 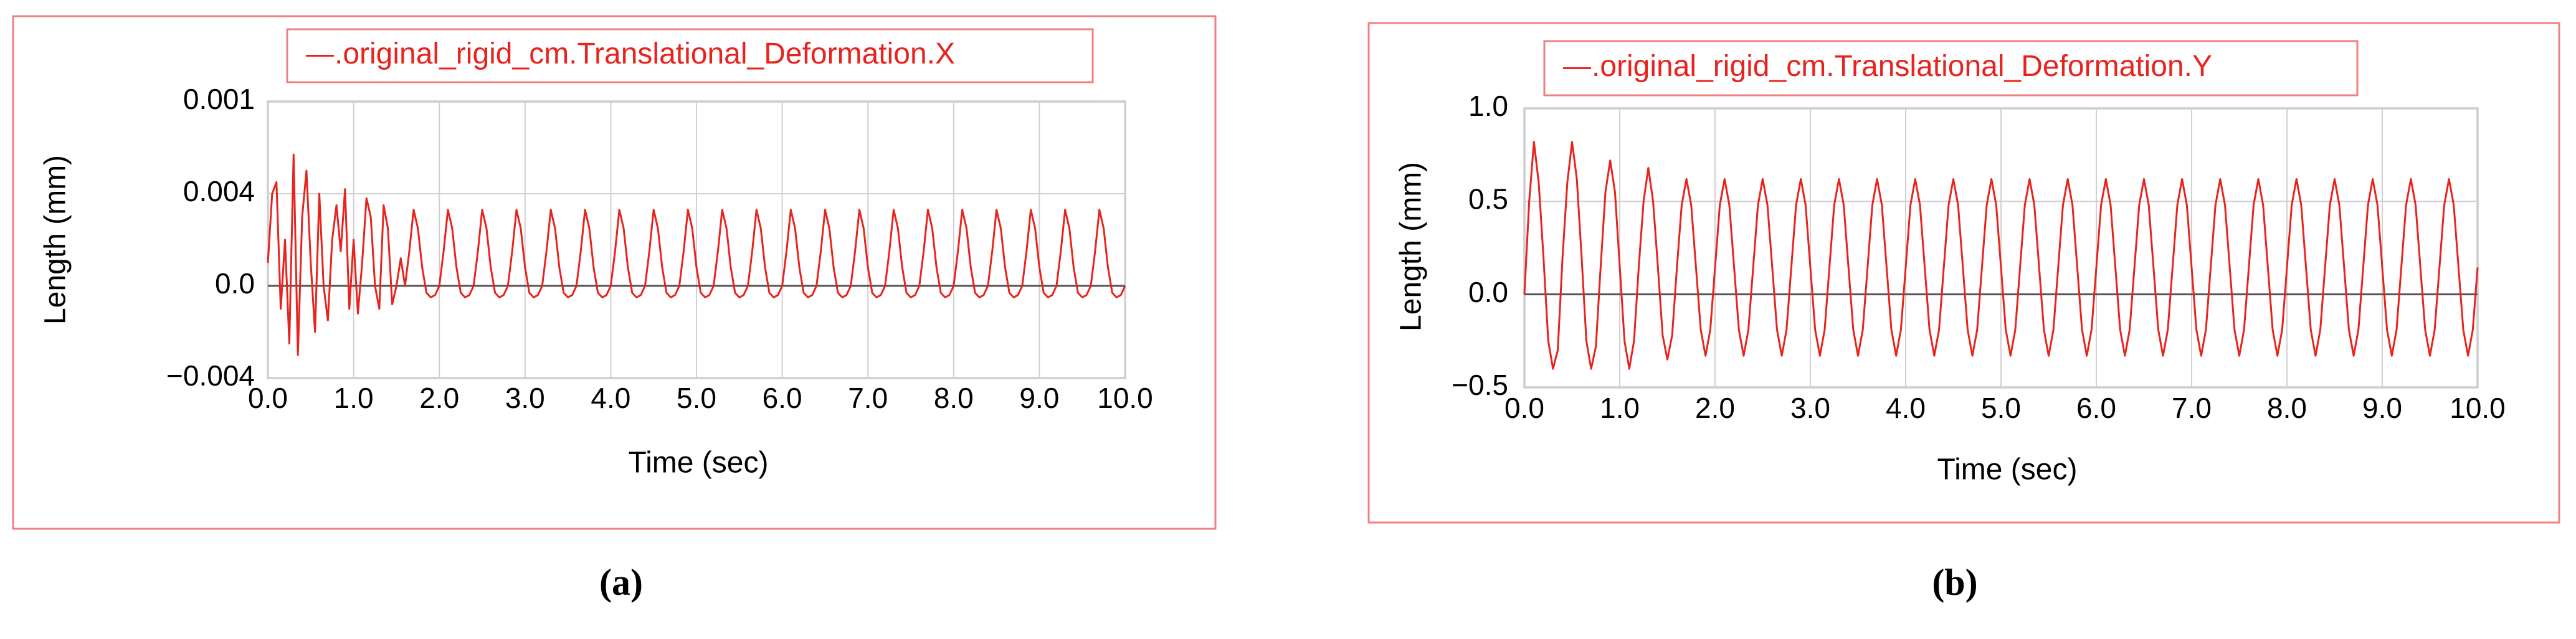 I want to click on y-tick-label: 0.5, so click(x=1488, y=199).